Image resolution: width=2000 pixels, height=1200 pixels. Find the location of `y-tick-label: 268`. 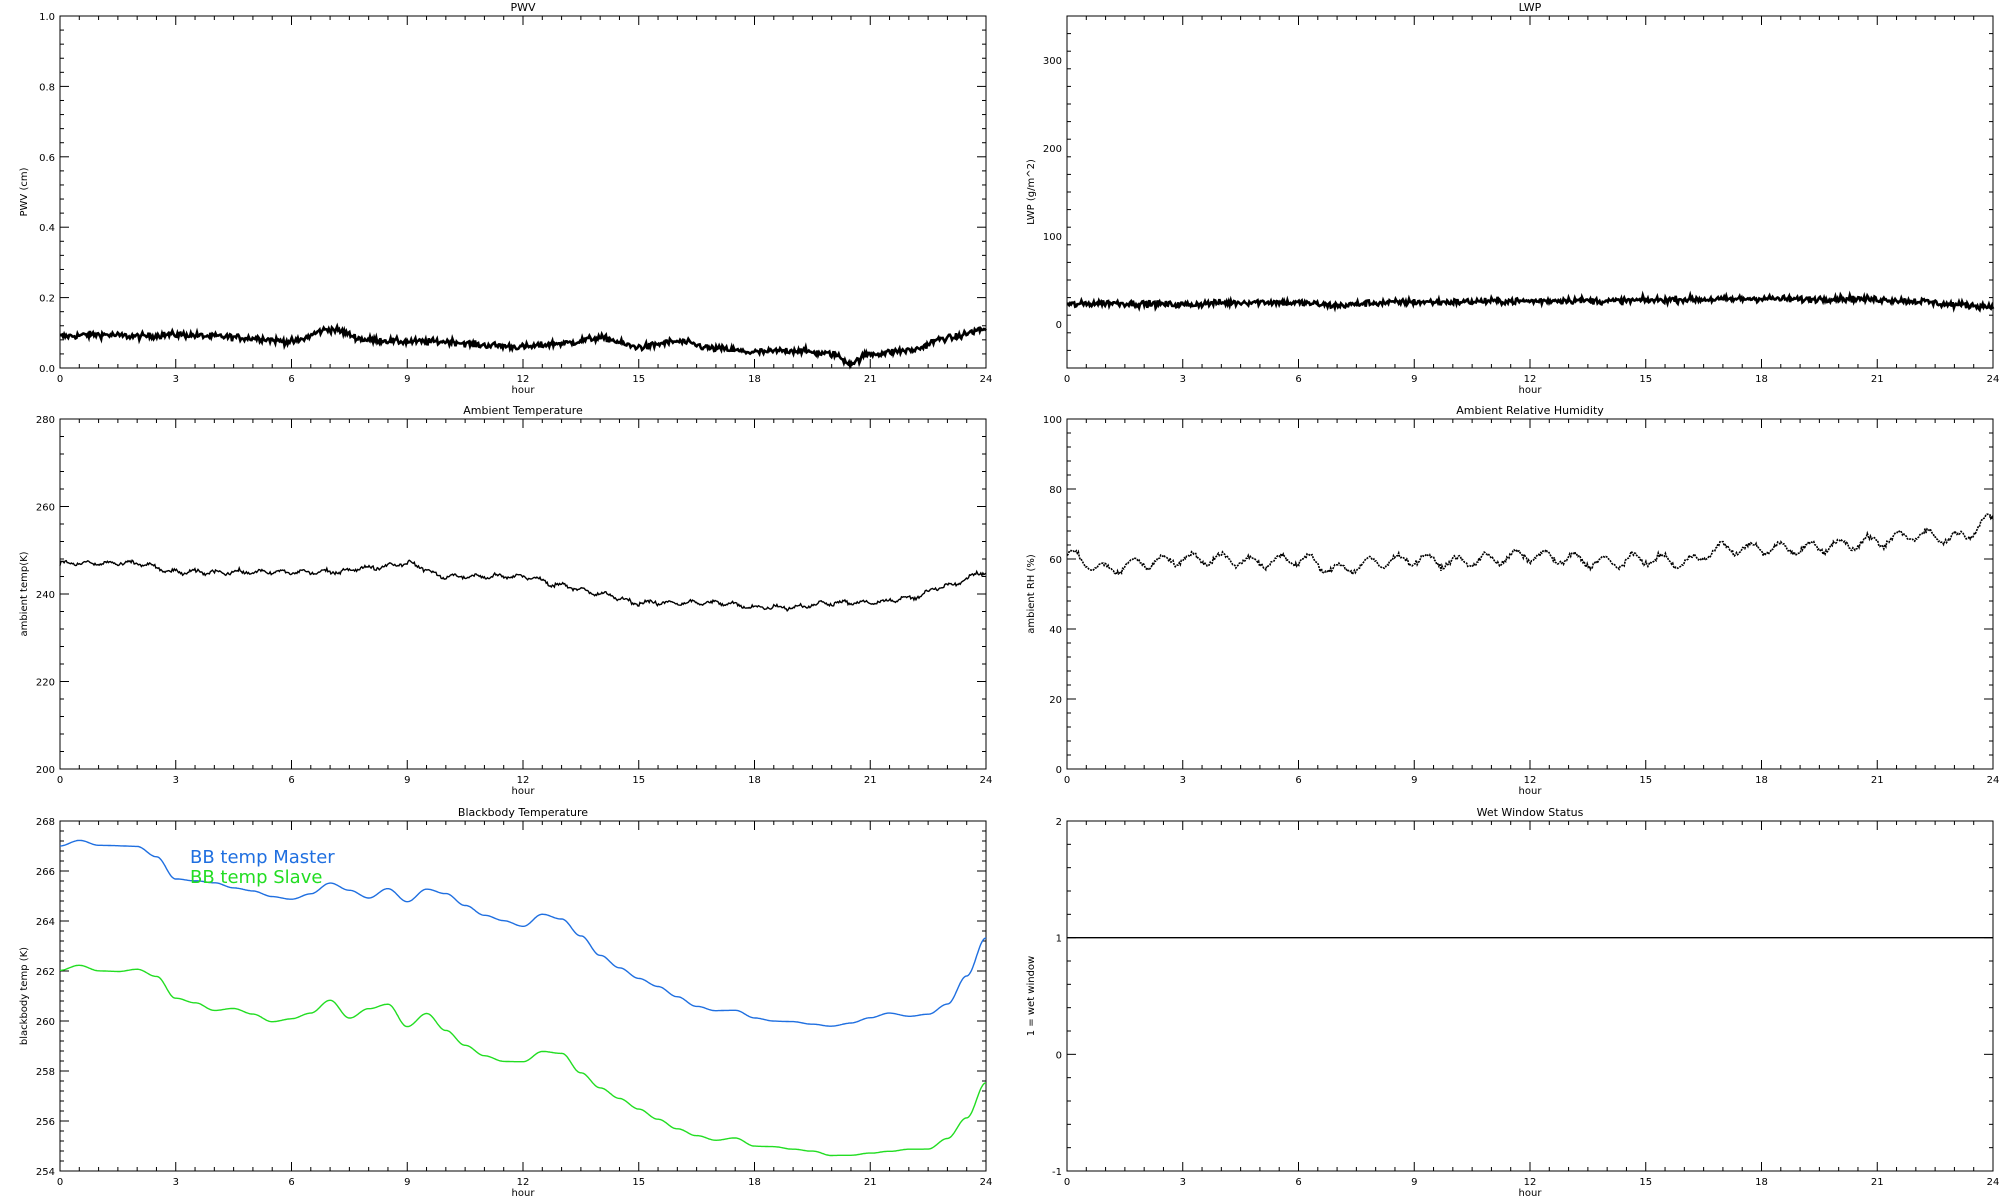

y-tick-label: 268 is located at coordinates (45, 822).